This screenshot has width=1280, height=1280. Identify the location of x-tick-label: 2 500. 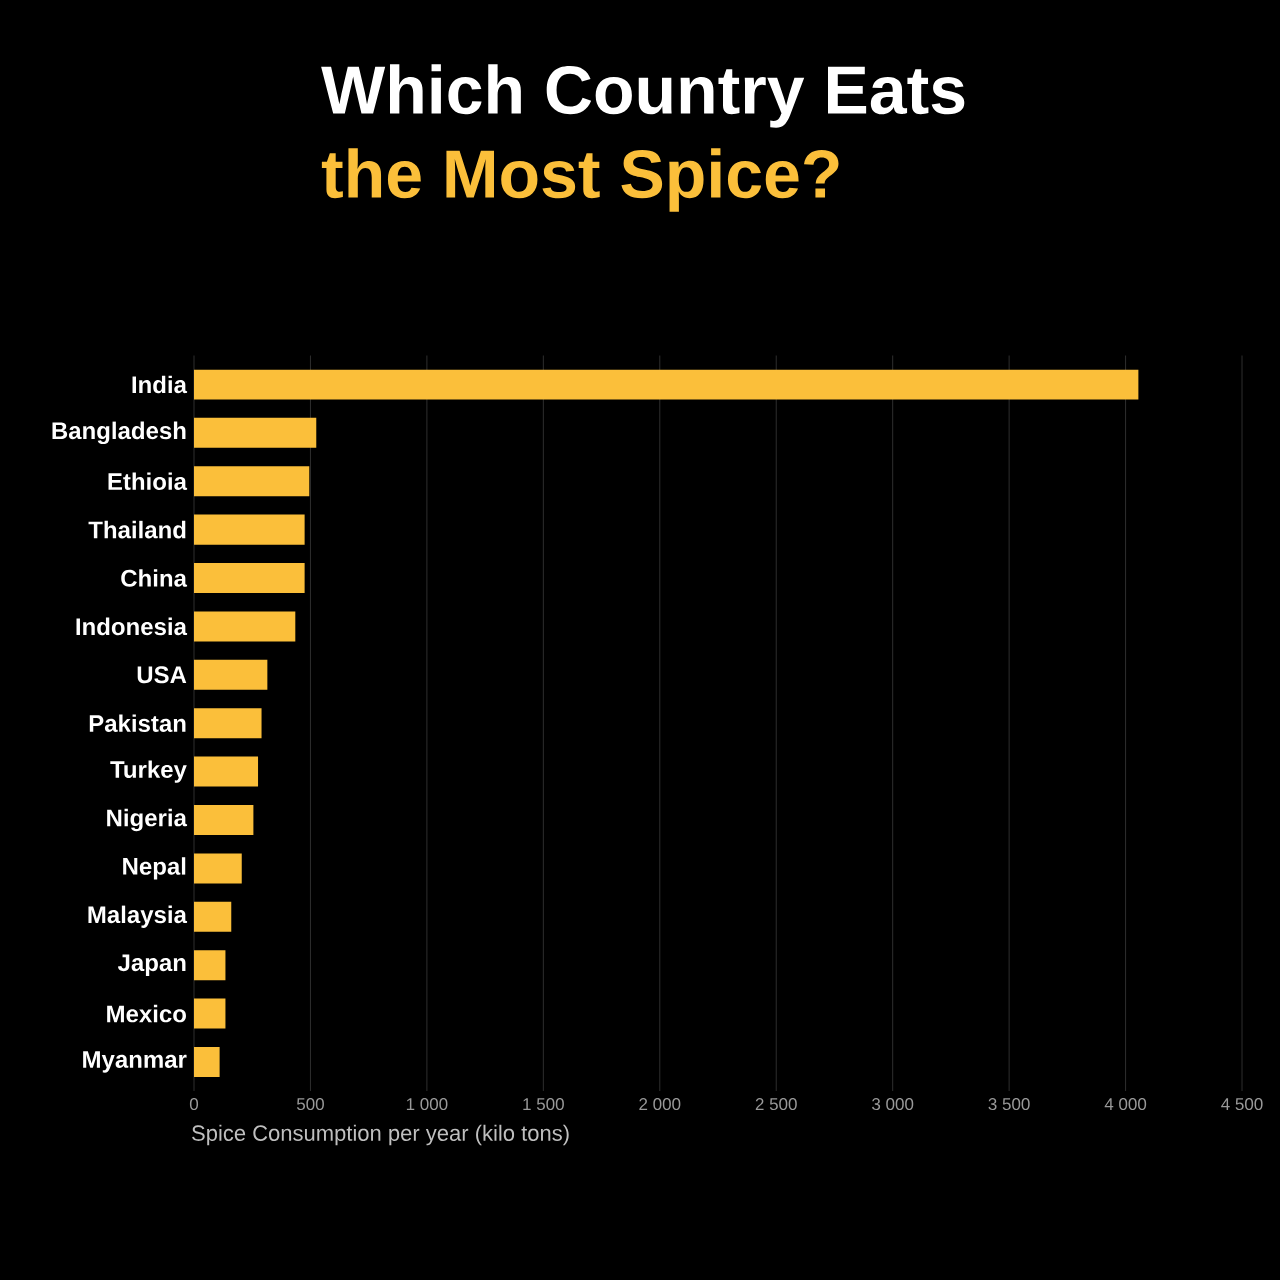
(776, 1104).